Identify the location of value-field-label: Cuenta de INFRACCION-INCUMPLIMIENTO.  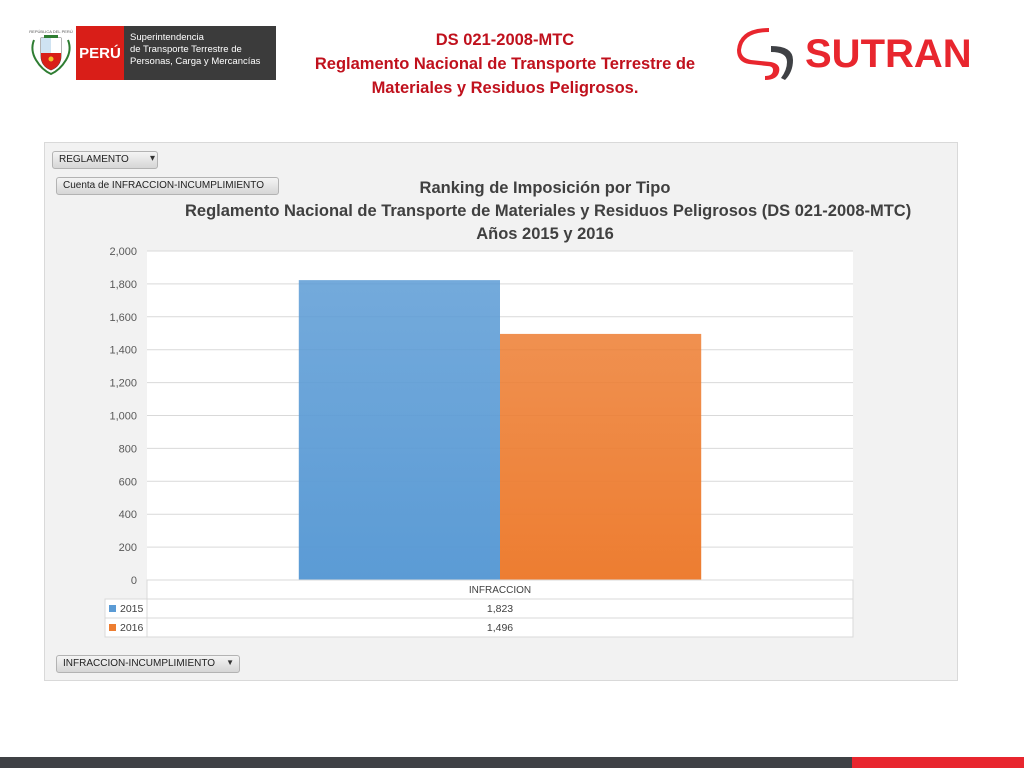
(163, 185).